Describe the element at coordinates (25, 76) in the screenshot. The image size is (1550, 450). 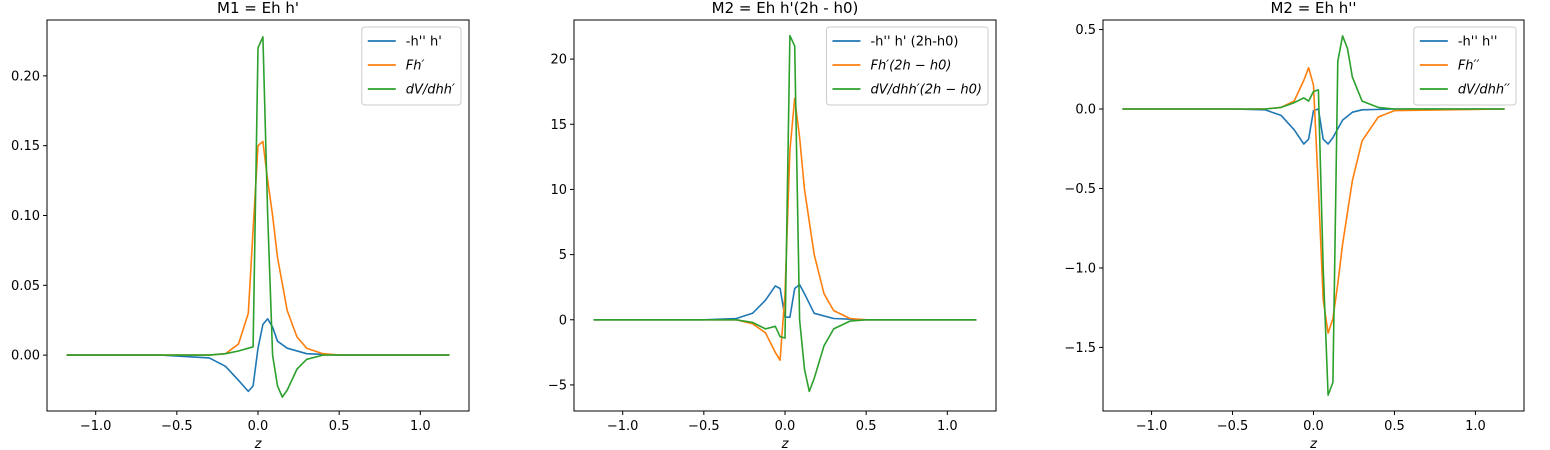
I see `y-tick-label: 0.20` at that location.